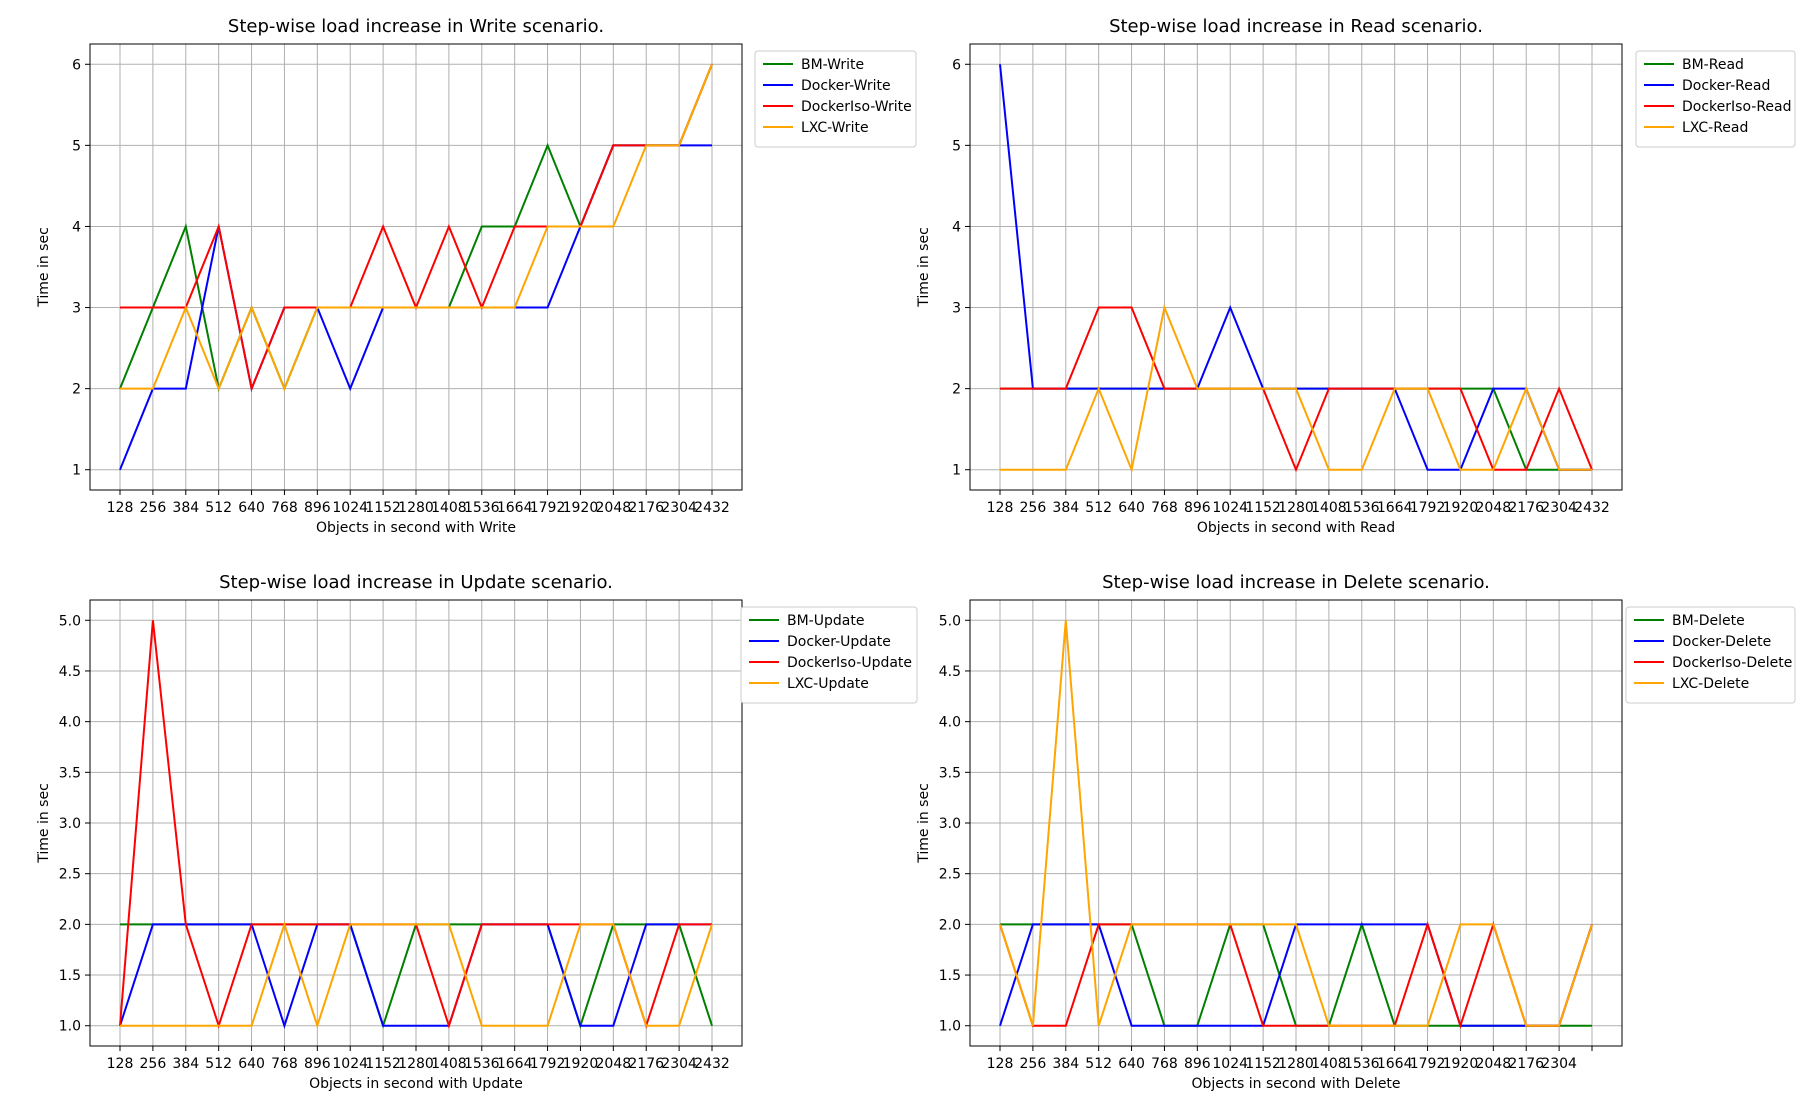 This screenshot has height=1100, width=1800. Describe the element at coordinates (1721, 642) in the screenshot. I see `legend-entry: Docker-Delete` at that location.